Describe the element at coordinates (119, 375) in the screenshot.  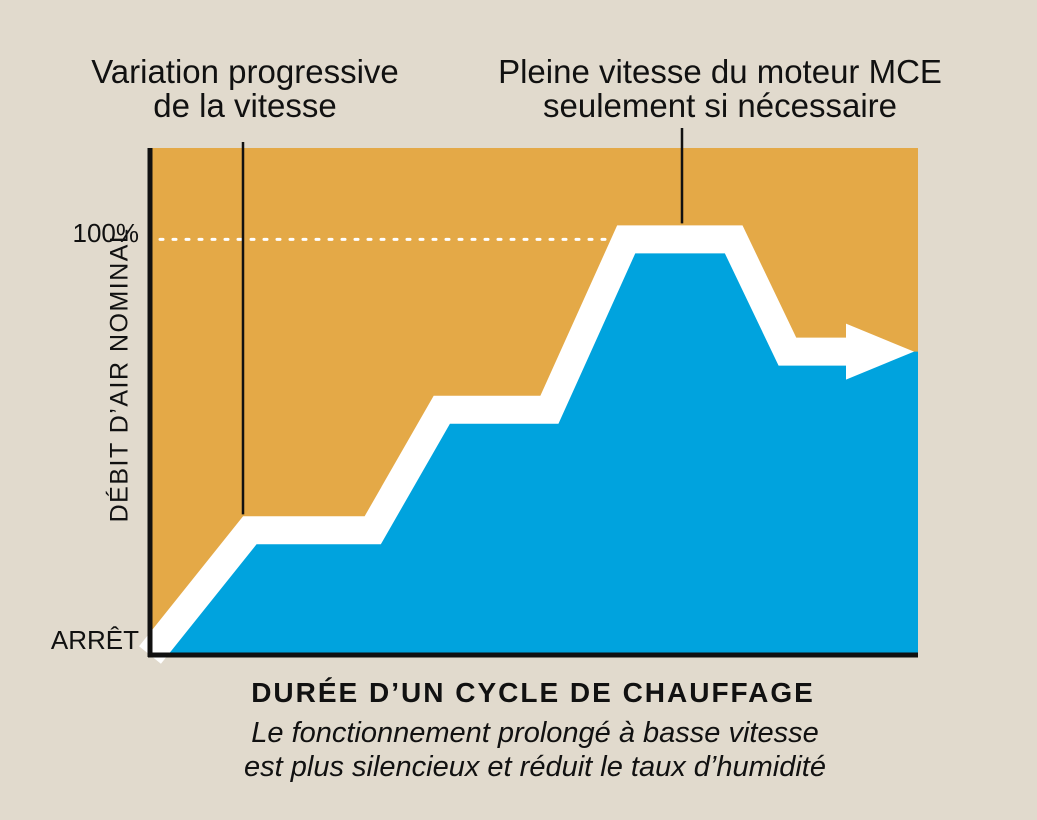
I see `y-axis-label: DÉBIT D’AIR NOMINAL` at that location.